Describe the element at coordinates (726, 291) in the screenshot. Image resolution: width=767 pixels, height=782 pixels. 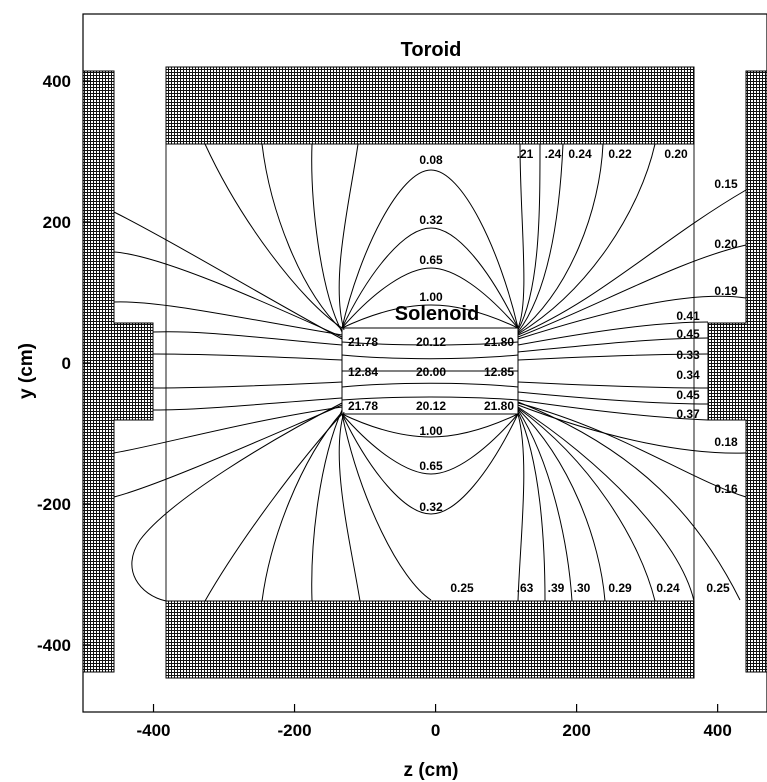
I see `value-label: 0.19` at that location.